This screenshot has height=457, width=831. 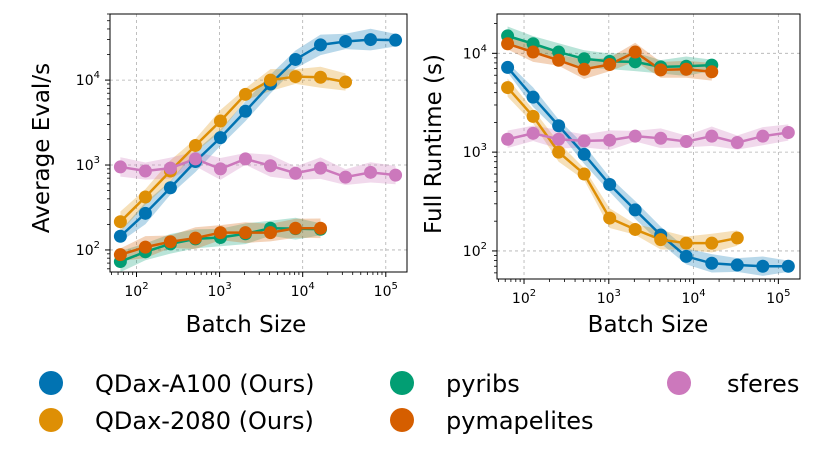 I want to click on x-tick-label: 10⁵, so click(x=386, y=290).